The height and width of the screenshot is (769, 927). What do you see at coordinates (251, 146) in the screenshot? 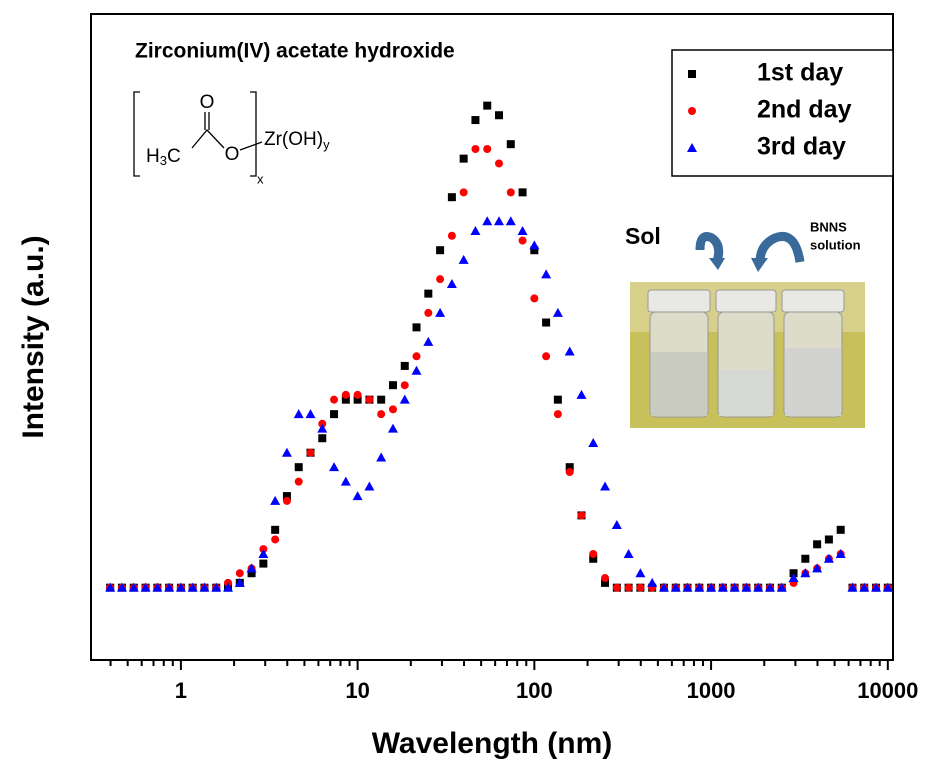
I see `zr-bond` at bounding box center [251, 146].